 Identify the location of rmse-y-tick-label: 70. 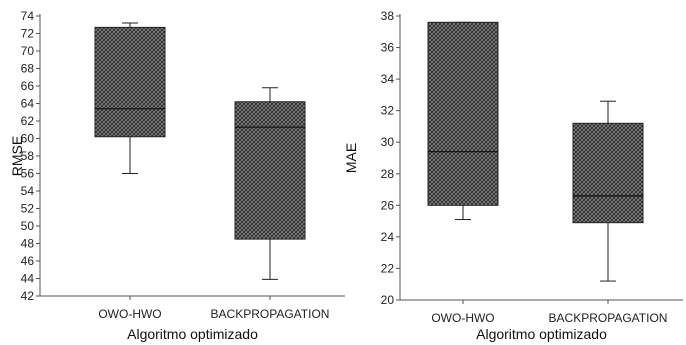
(28, 51).